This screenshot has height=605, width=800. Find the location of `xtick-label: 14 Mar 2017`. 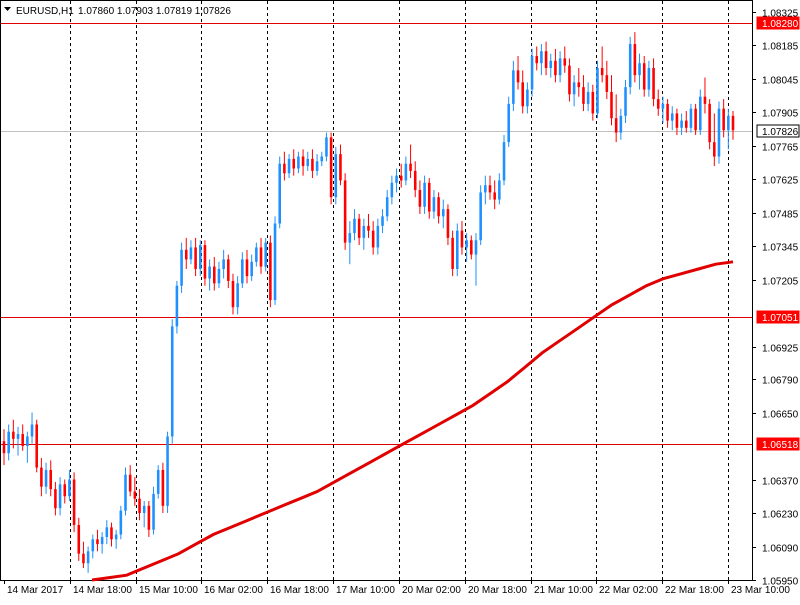

xtick-label: 14 Mar 2017 is located at coordinates (35, 590).